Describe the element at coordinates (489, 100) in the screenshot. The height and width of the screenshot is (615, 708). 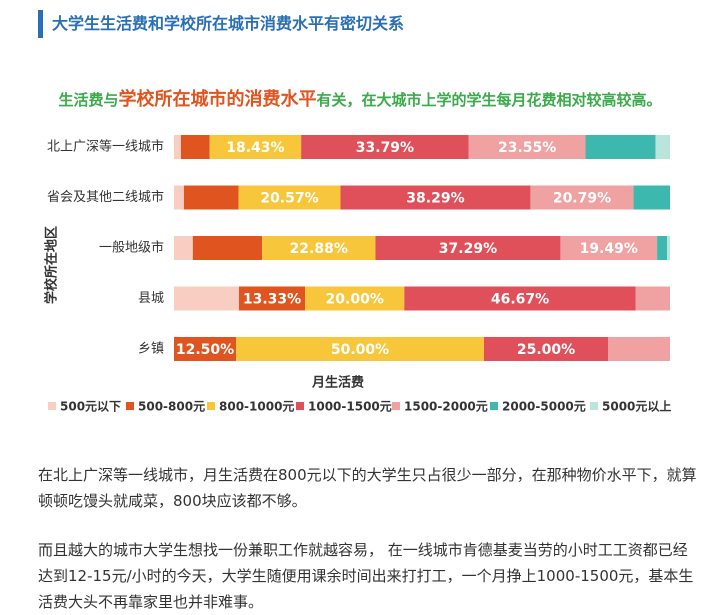
I see `title-part: 有关，在大城市上学的学生每月花费相对较高较高。` at that location.